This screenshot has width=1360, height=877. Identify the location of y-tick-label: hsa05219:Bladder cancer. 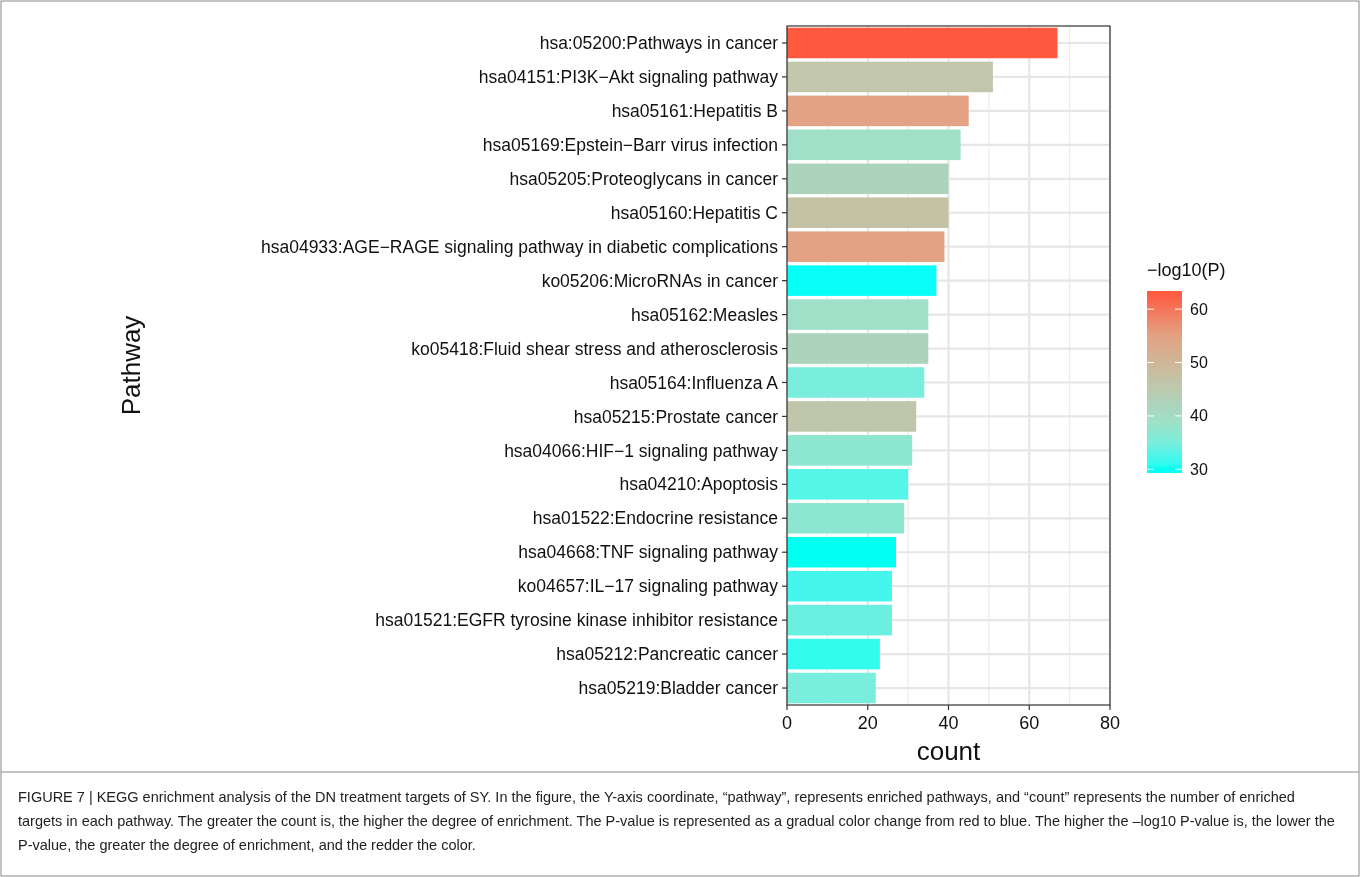
(678, 688).